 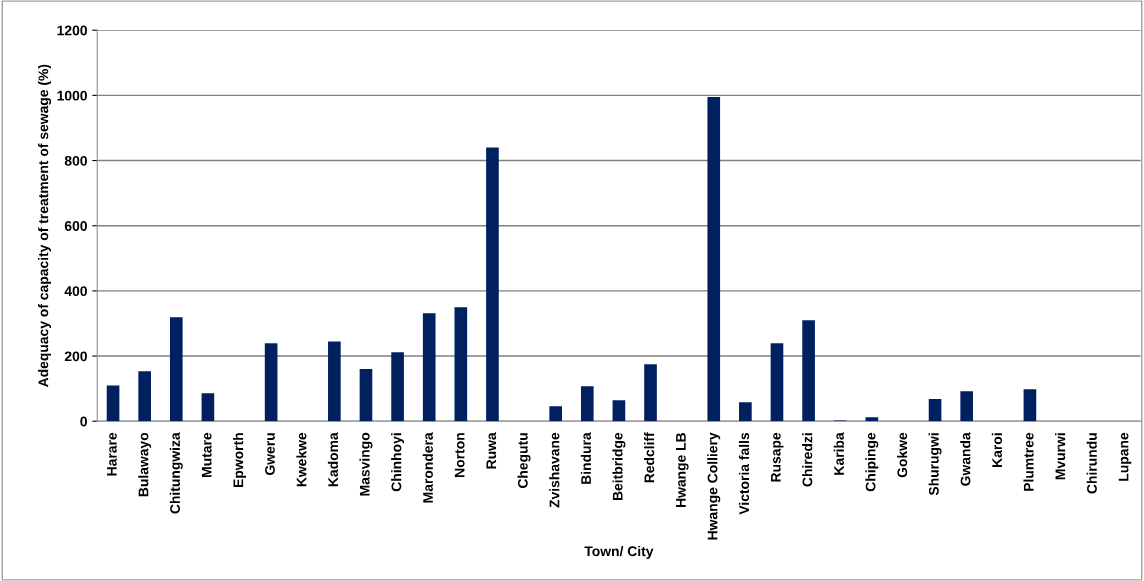 I want to click on x-tick-label: Gwanda, so click(x=965, y=459).